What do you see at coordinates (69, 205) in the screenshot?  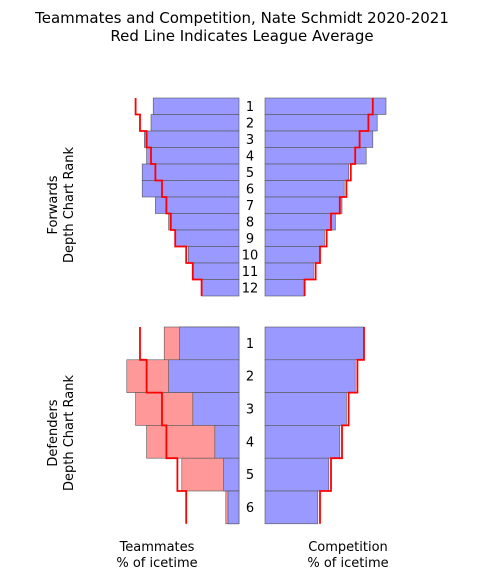 I see `forwards-ylabel: Depth Chart Rank` at bounding box center [69, 205].